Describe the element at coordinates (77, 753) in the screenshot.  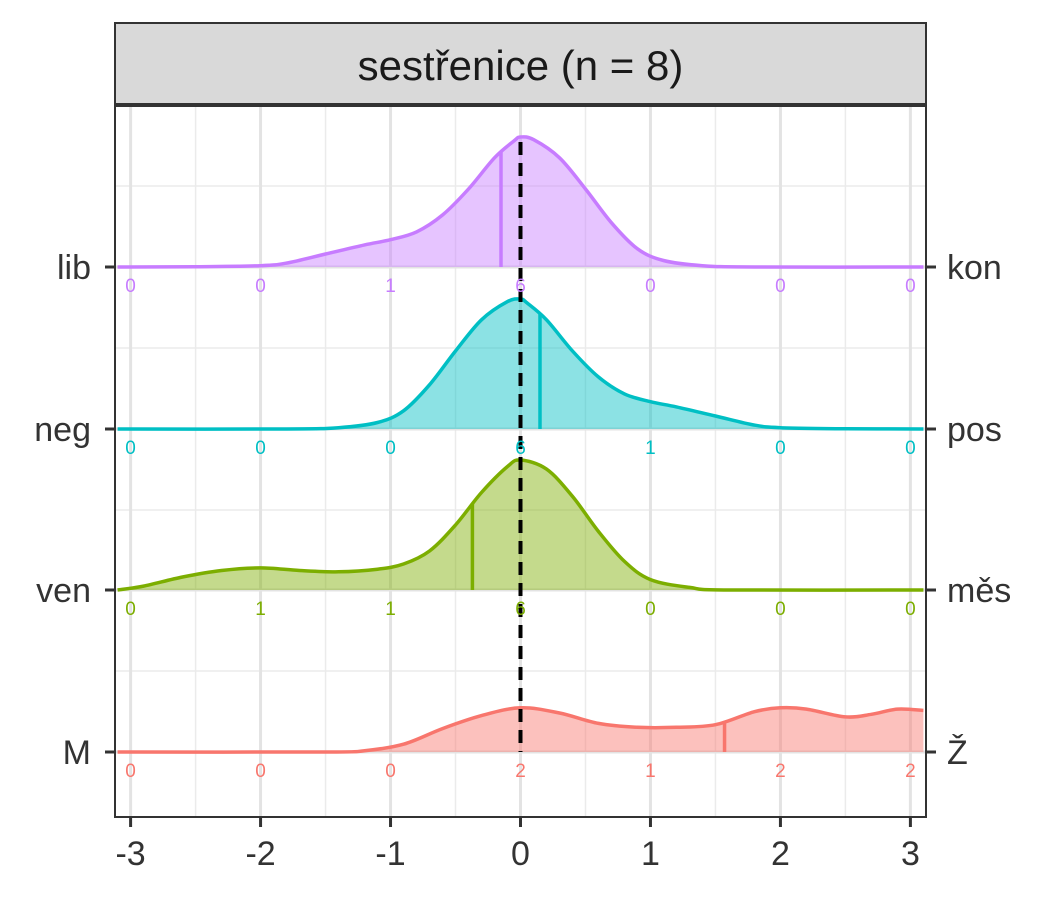
I see `y-tick-label-left: M` at that location.